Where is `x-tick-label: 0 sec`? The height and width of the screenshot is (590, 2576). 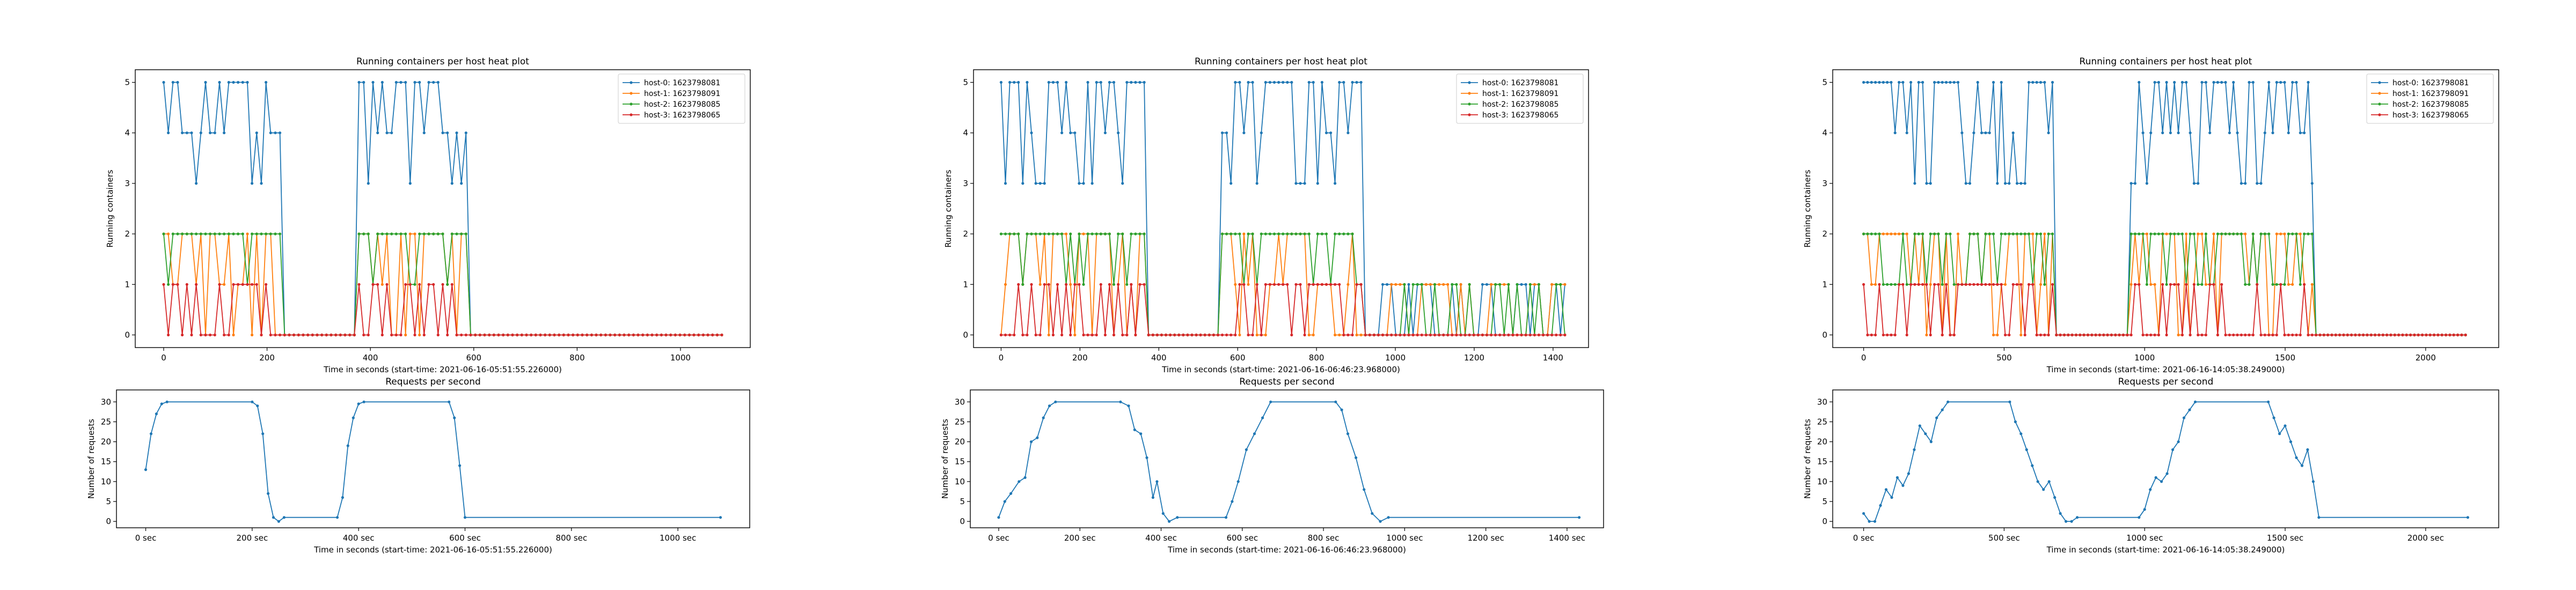 x-tick-label: 0 sec is located at coordinates (998, 538).